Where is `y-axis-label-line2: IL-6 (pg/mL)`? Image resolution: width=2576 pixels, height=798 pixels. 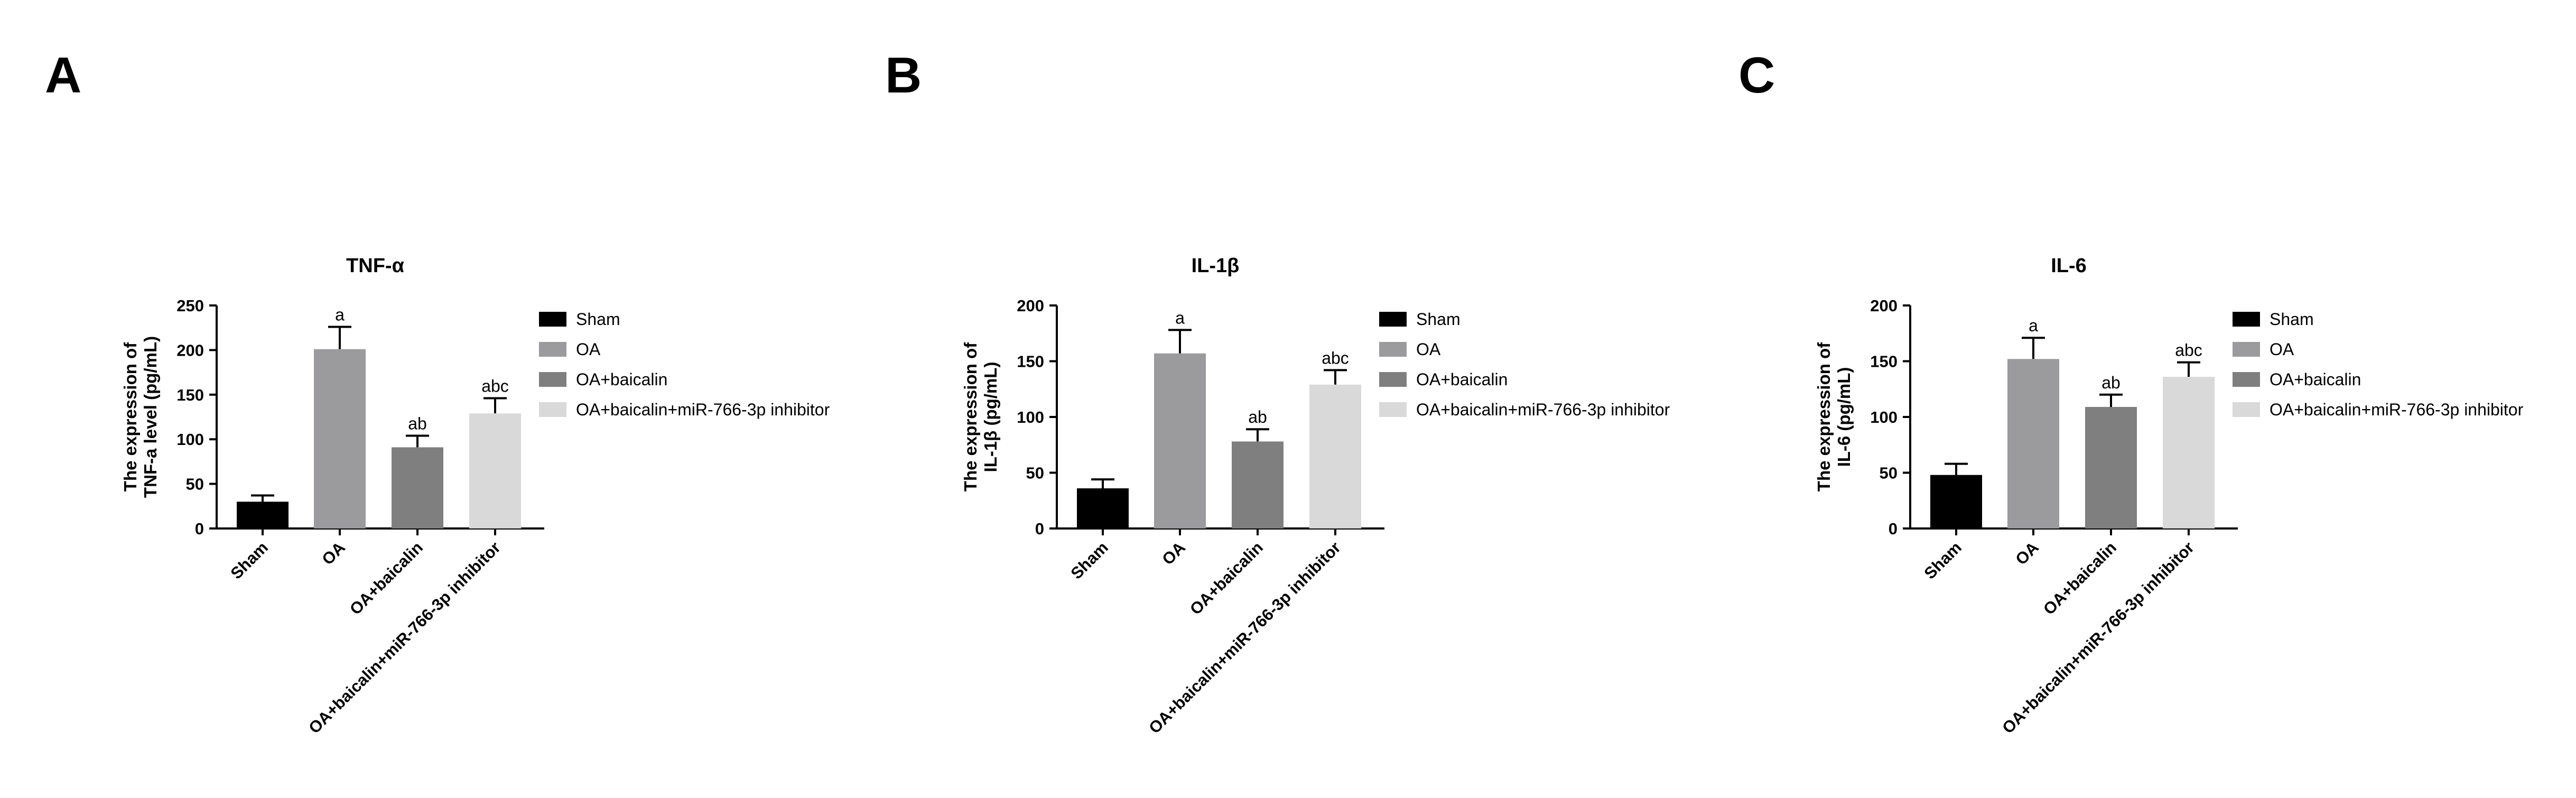 y-axis-label-line2: IL-6 (pg/mL) is located at coordinates (1844, 417).